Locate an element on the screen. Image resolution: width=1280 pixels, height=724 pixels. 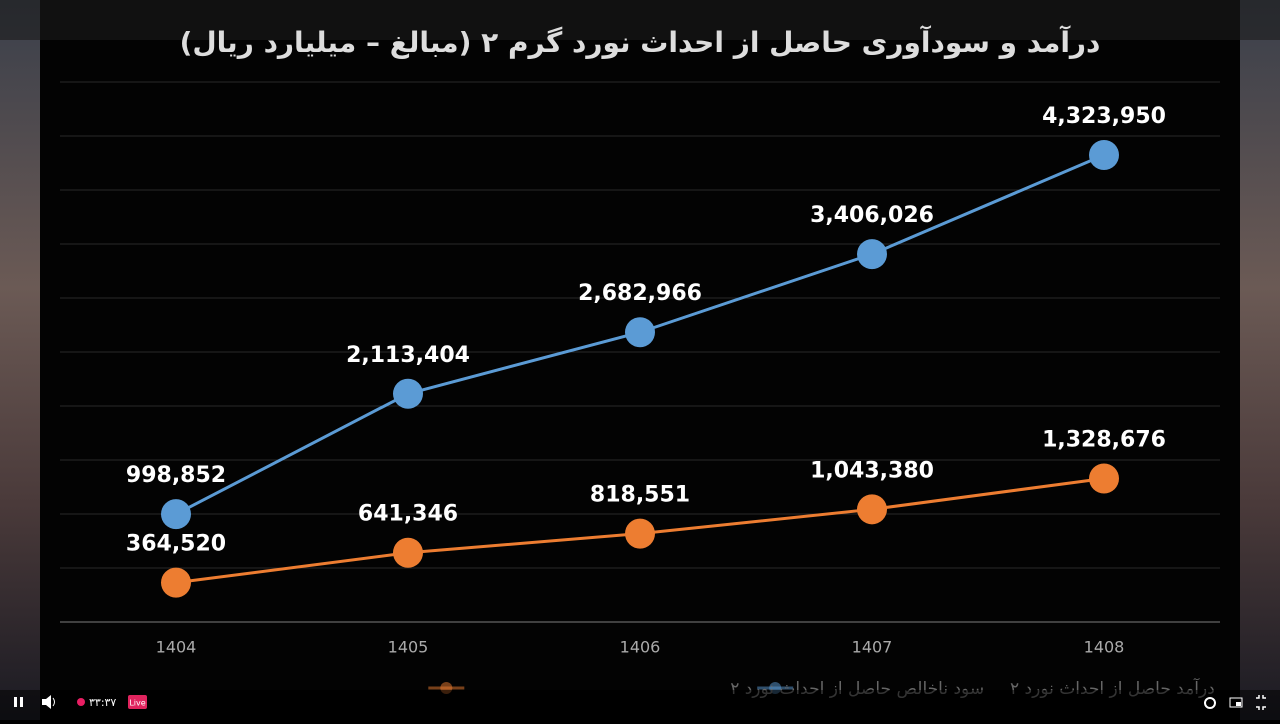
volume-button is located at coordinates (48, 702).